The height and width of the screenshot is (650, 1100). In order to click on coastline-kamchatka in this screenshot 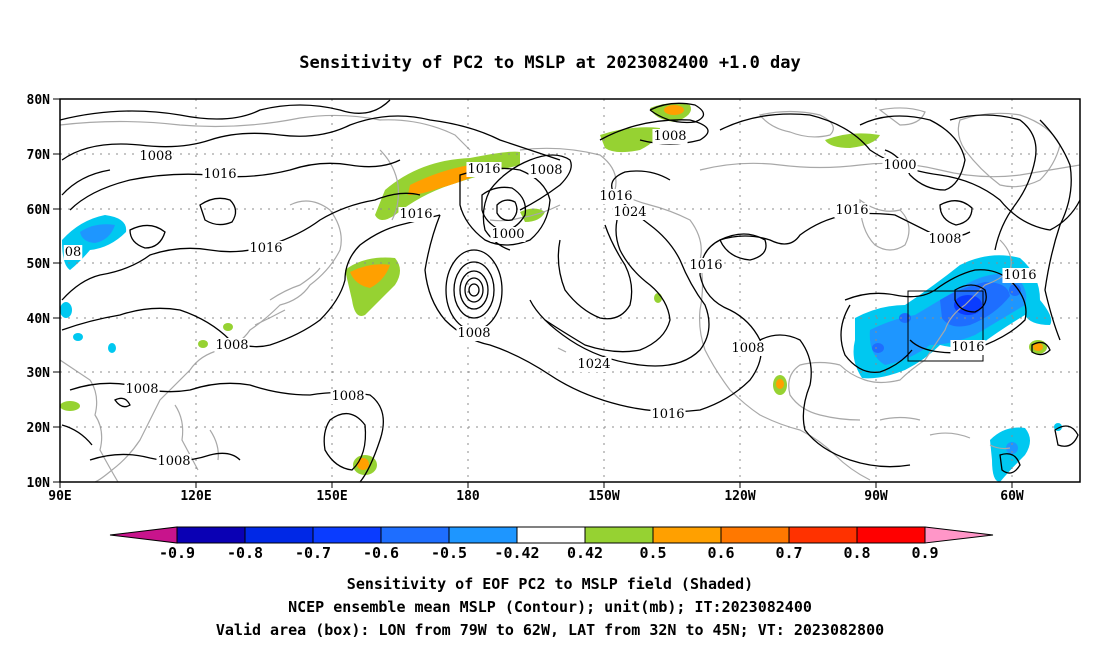, I will do `click(389, 185)`.